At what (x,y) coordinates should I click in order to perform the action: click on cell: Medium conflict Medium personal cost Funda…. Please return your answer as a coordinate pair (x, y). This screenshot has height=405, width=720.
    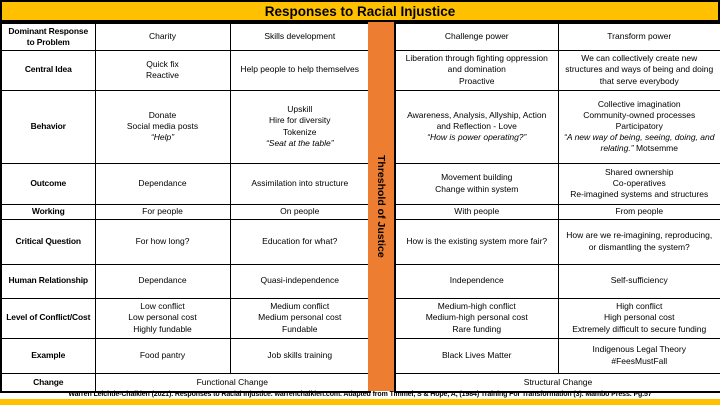
    Looking at the image, I should click on (300, 318).